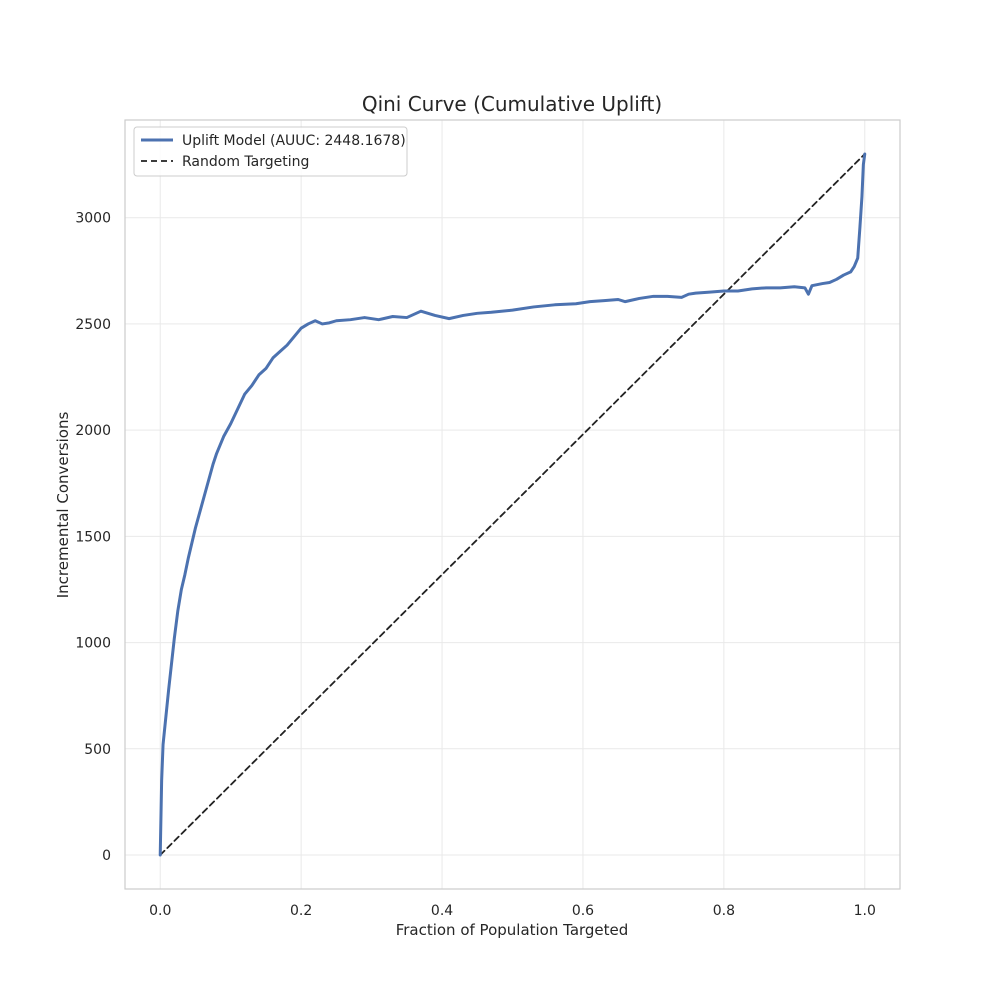 The width and height of the screenshot is (1000, 1000). Describe the element at coordinates (724, 911) in the screenshot. I see `x-tick-label: 0.8` at that location.